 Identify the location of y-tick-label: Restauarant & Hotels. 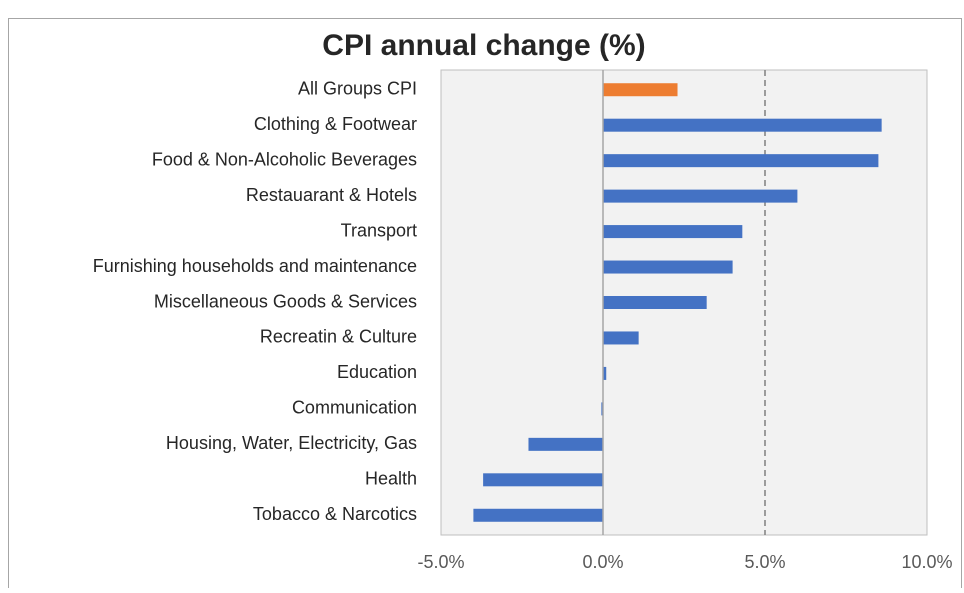
(331, 195).